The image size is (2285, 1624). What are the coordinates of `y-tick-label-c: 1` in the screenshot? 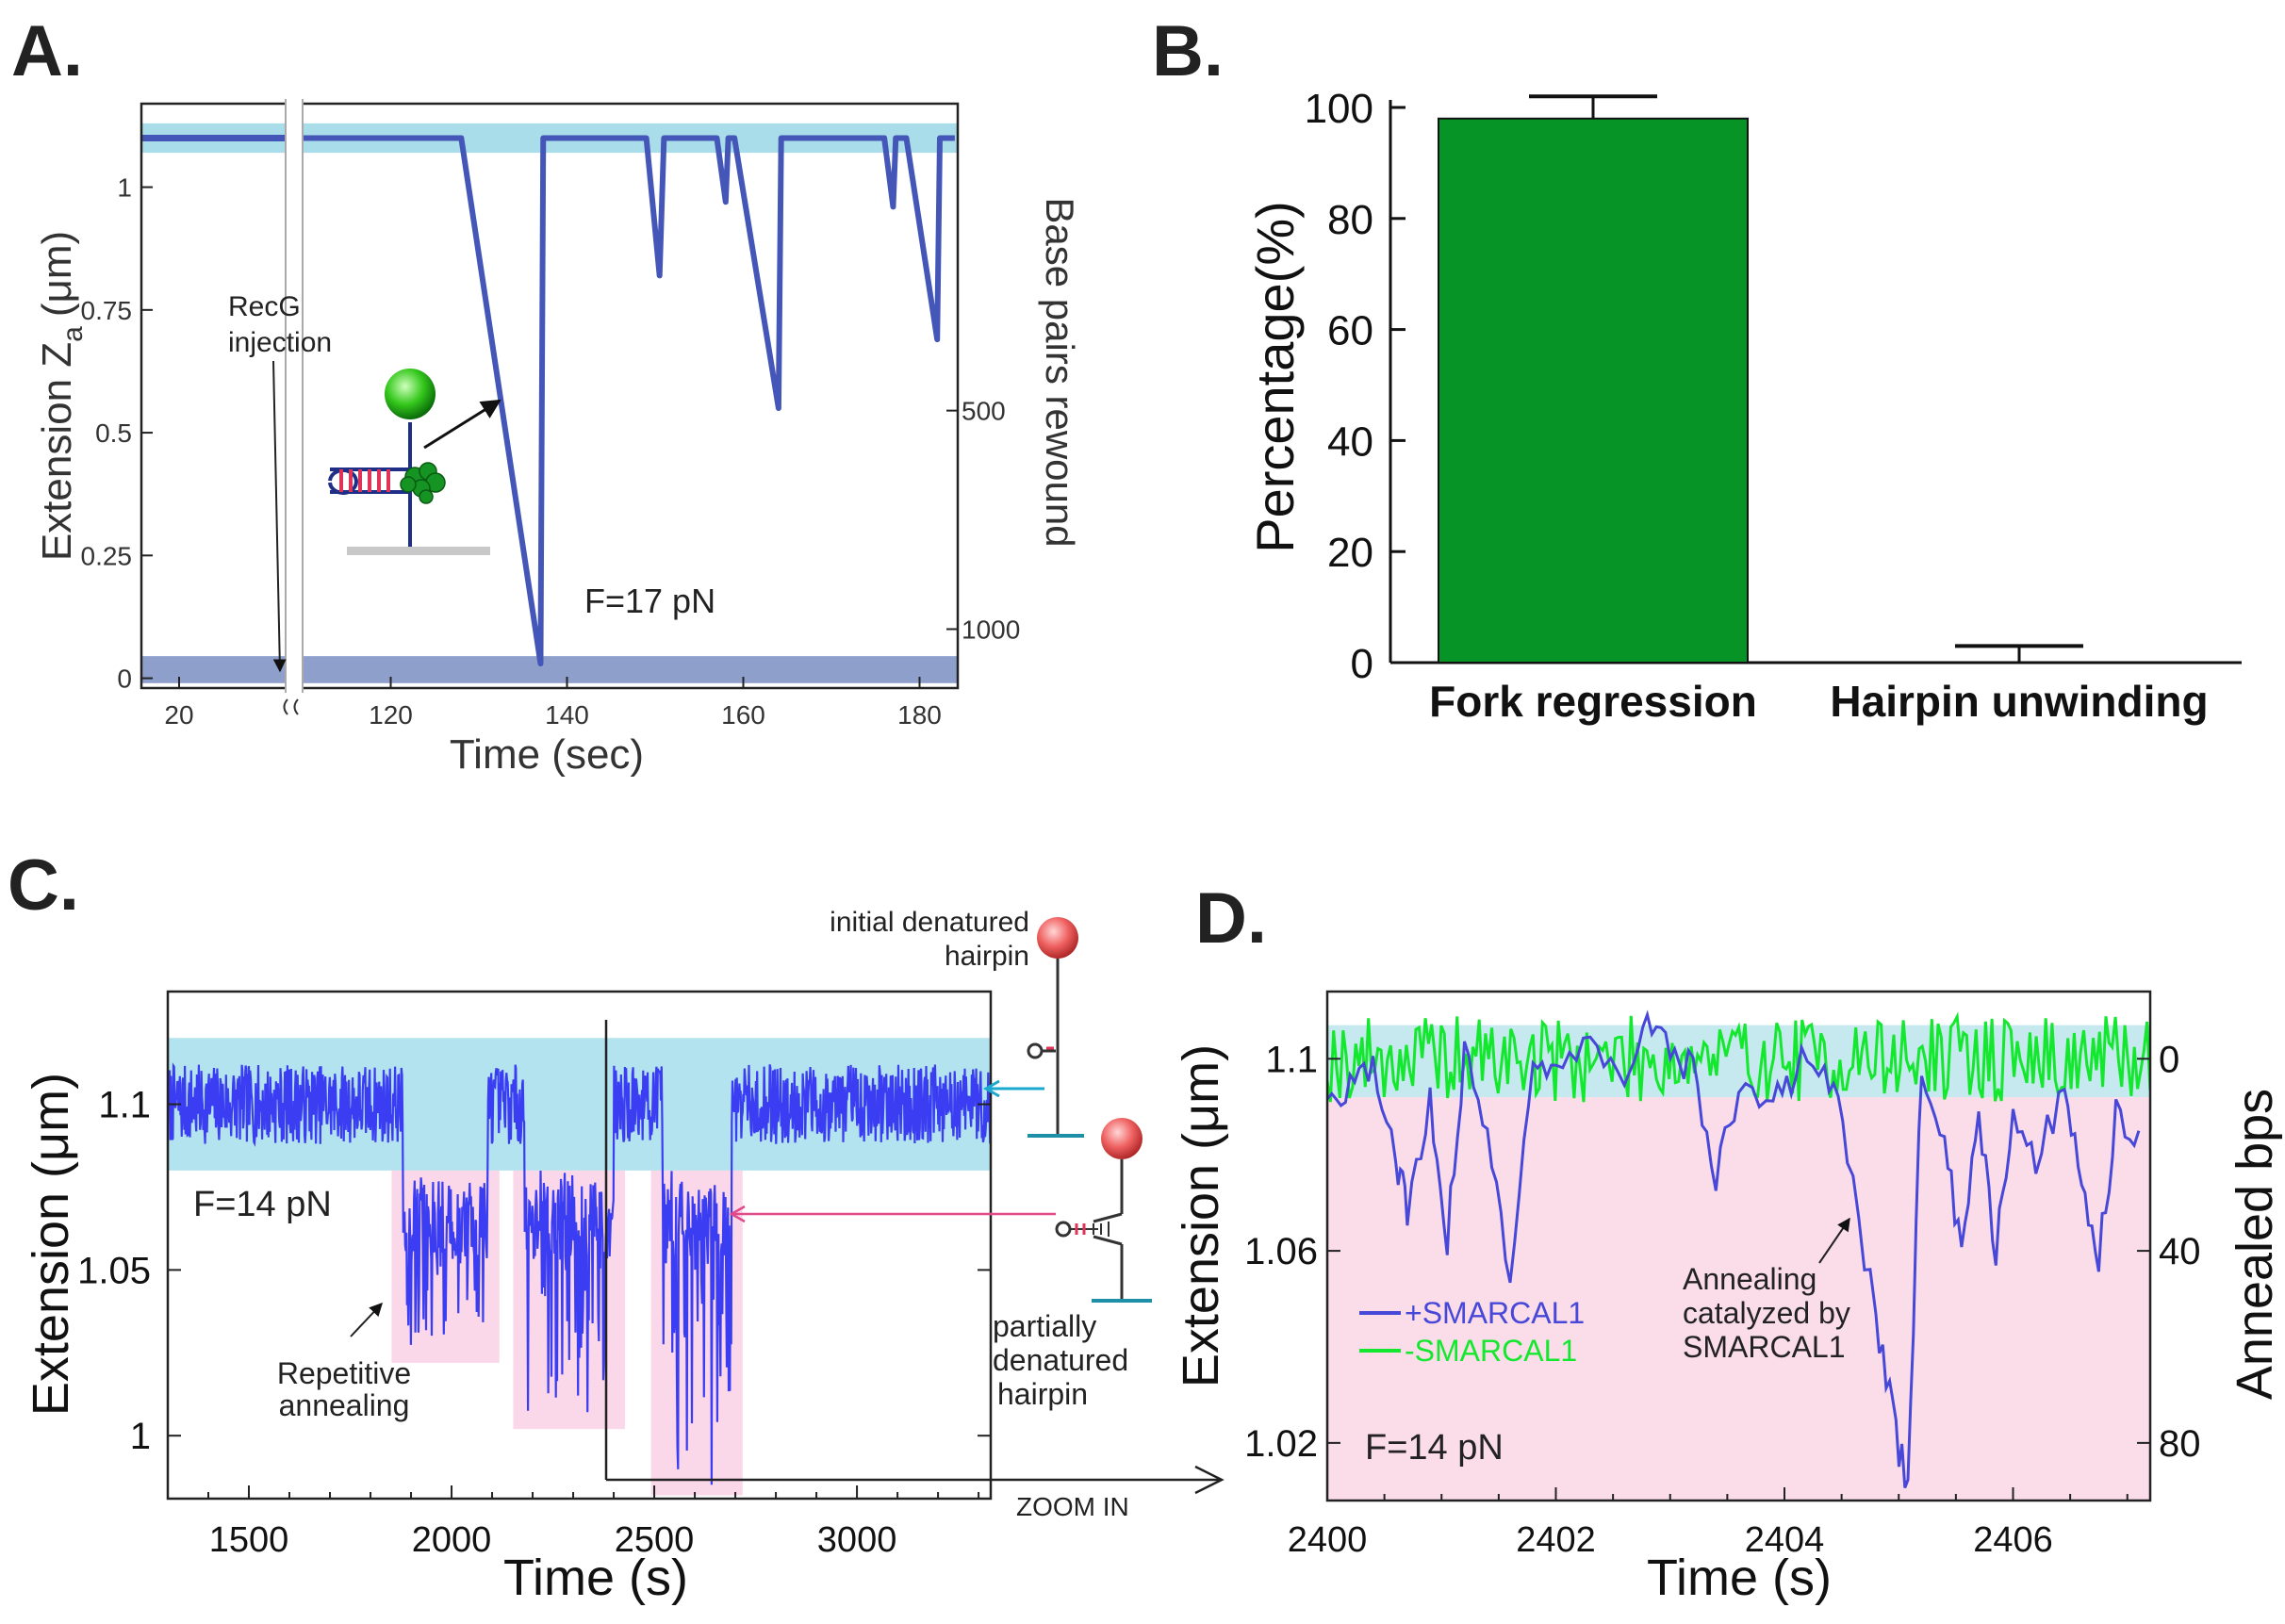 It's located at (140, 1436).